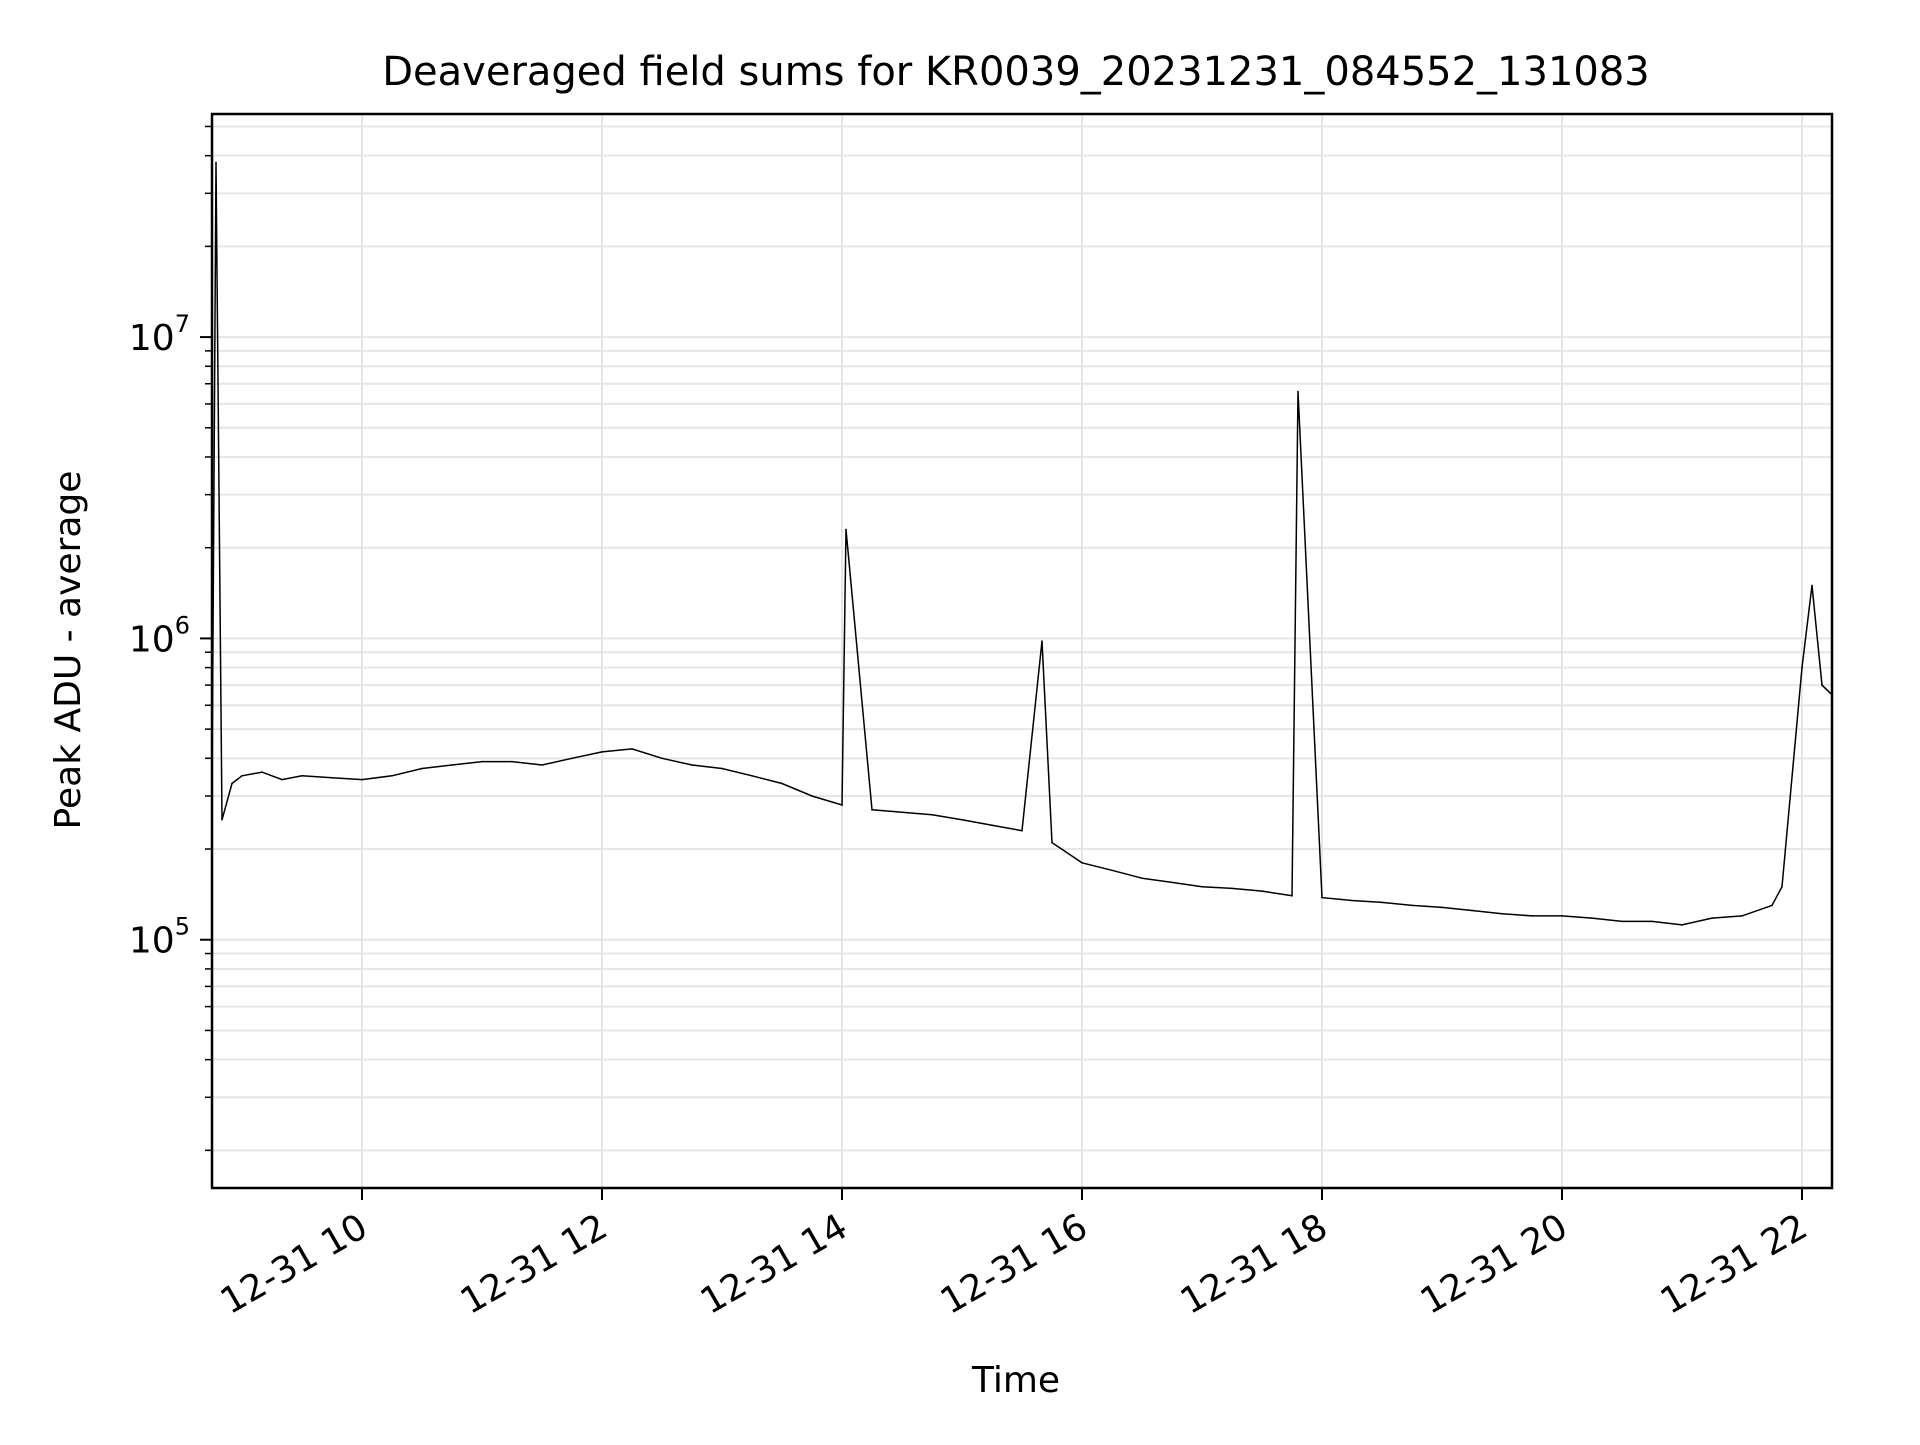  Describe the element at coordinates (182, 324) in the screenshot. I see `y-tick-exponent: 7` at that location.